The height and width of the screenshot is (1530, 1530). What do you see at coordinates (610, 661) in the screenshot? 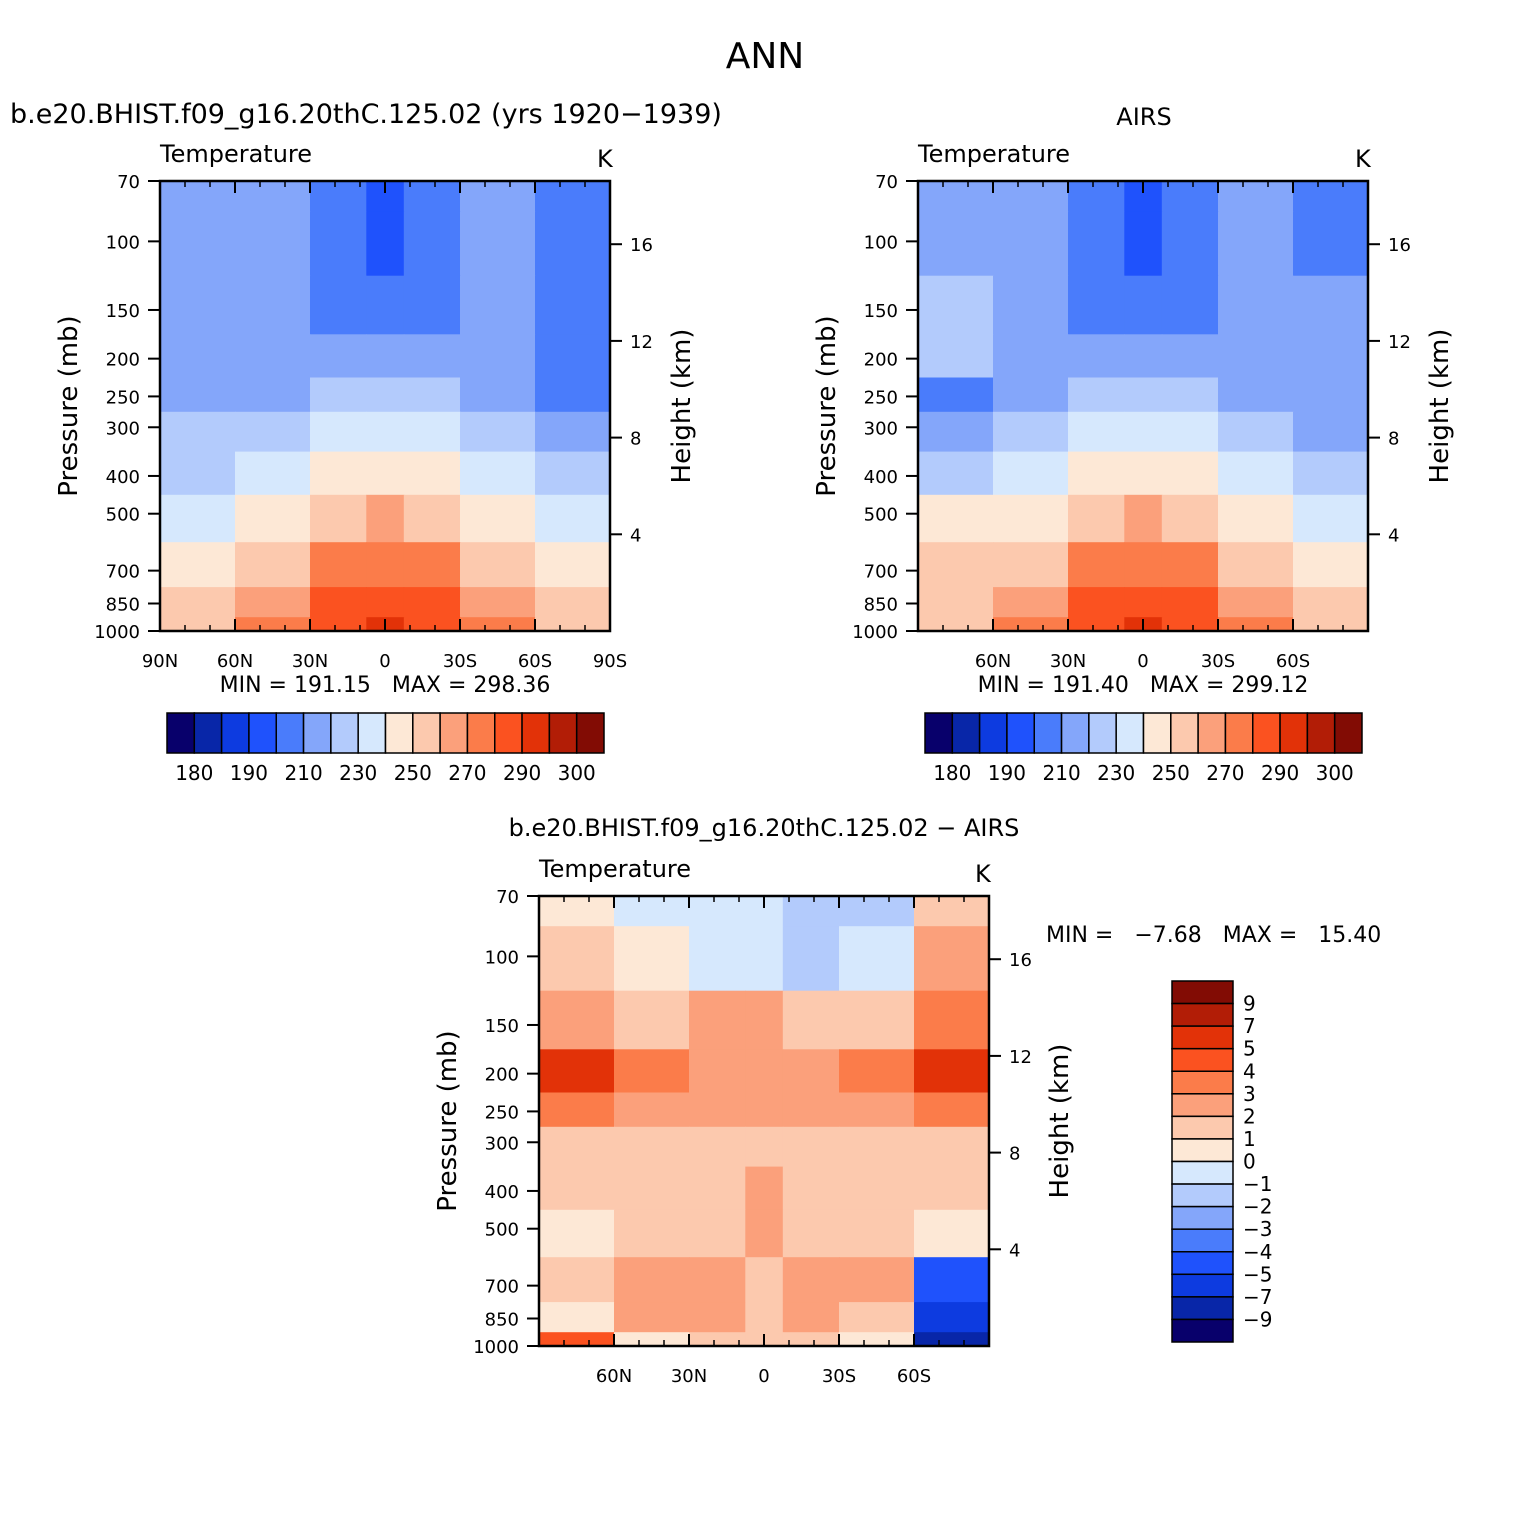
I see `latitude-tick-label: 90S` at bounding box center [610, 661].